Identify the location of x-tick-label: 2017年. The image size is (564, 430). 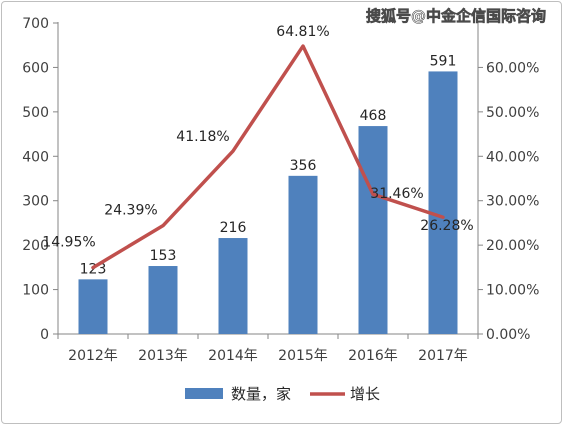
(443, 356).